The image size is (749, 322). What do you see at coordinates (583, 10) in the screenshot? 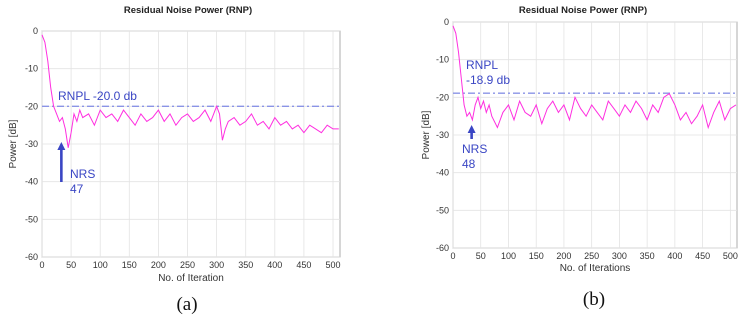
I see `chart-title-b: Residual Noise Power (RNP)` at bounding box center [583, 10].